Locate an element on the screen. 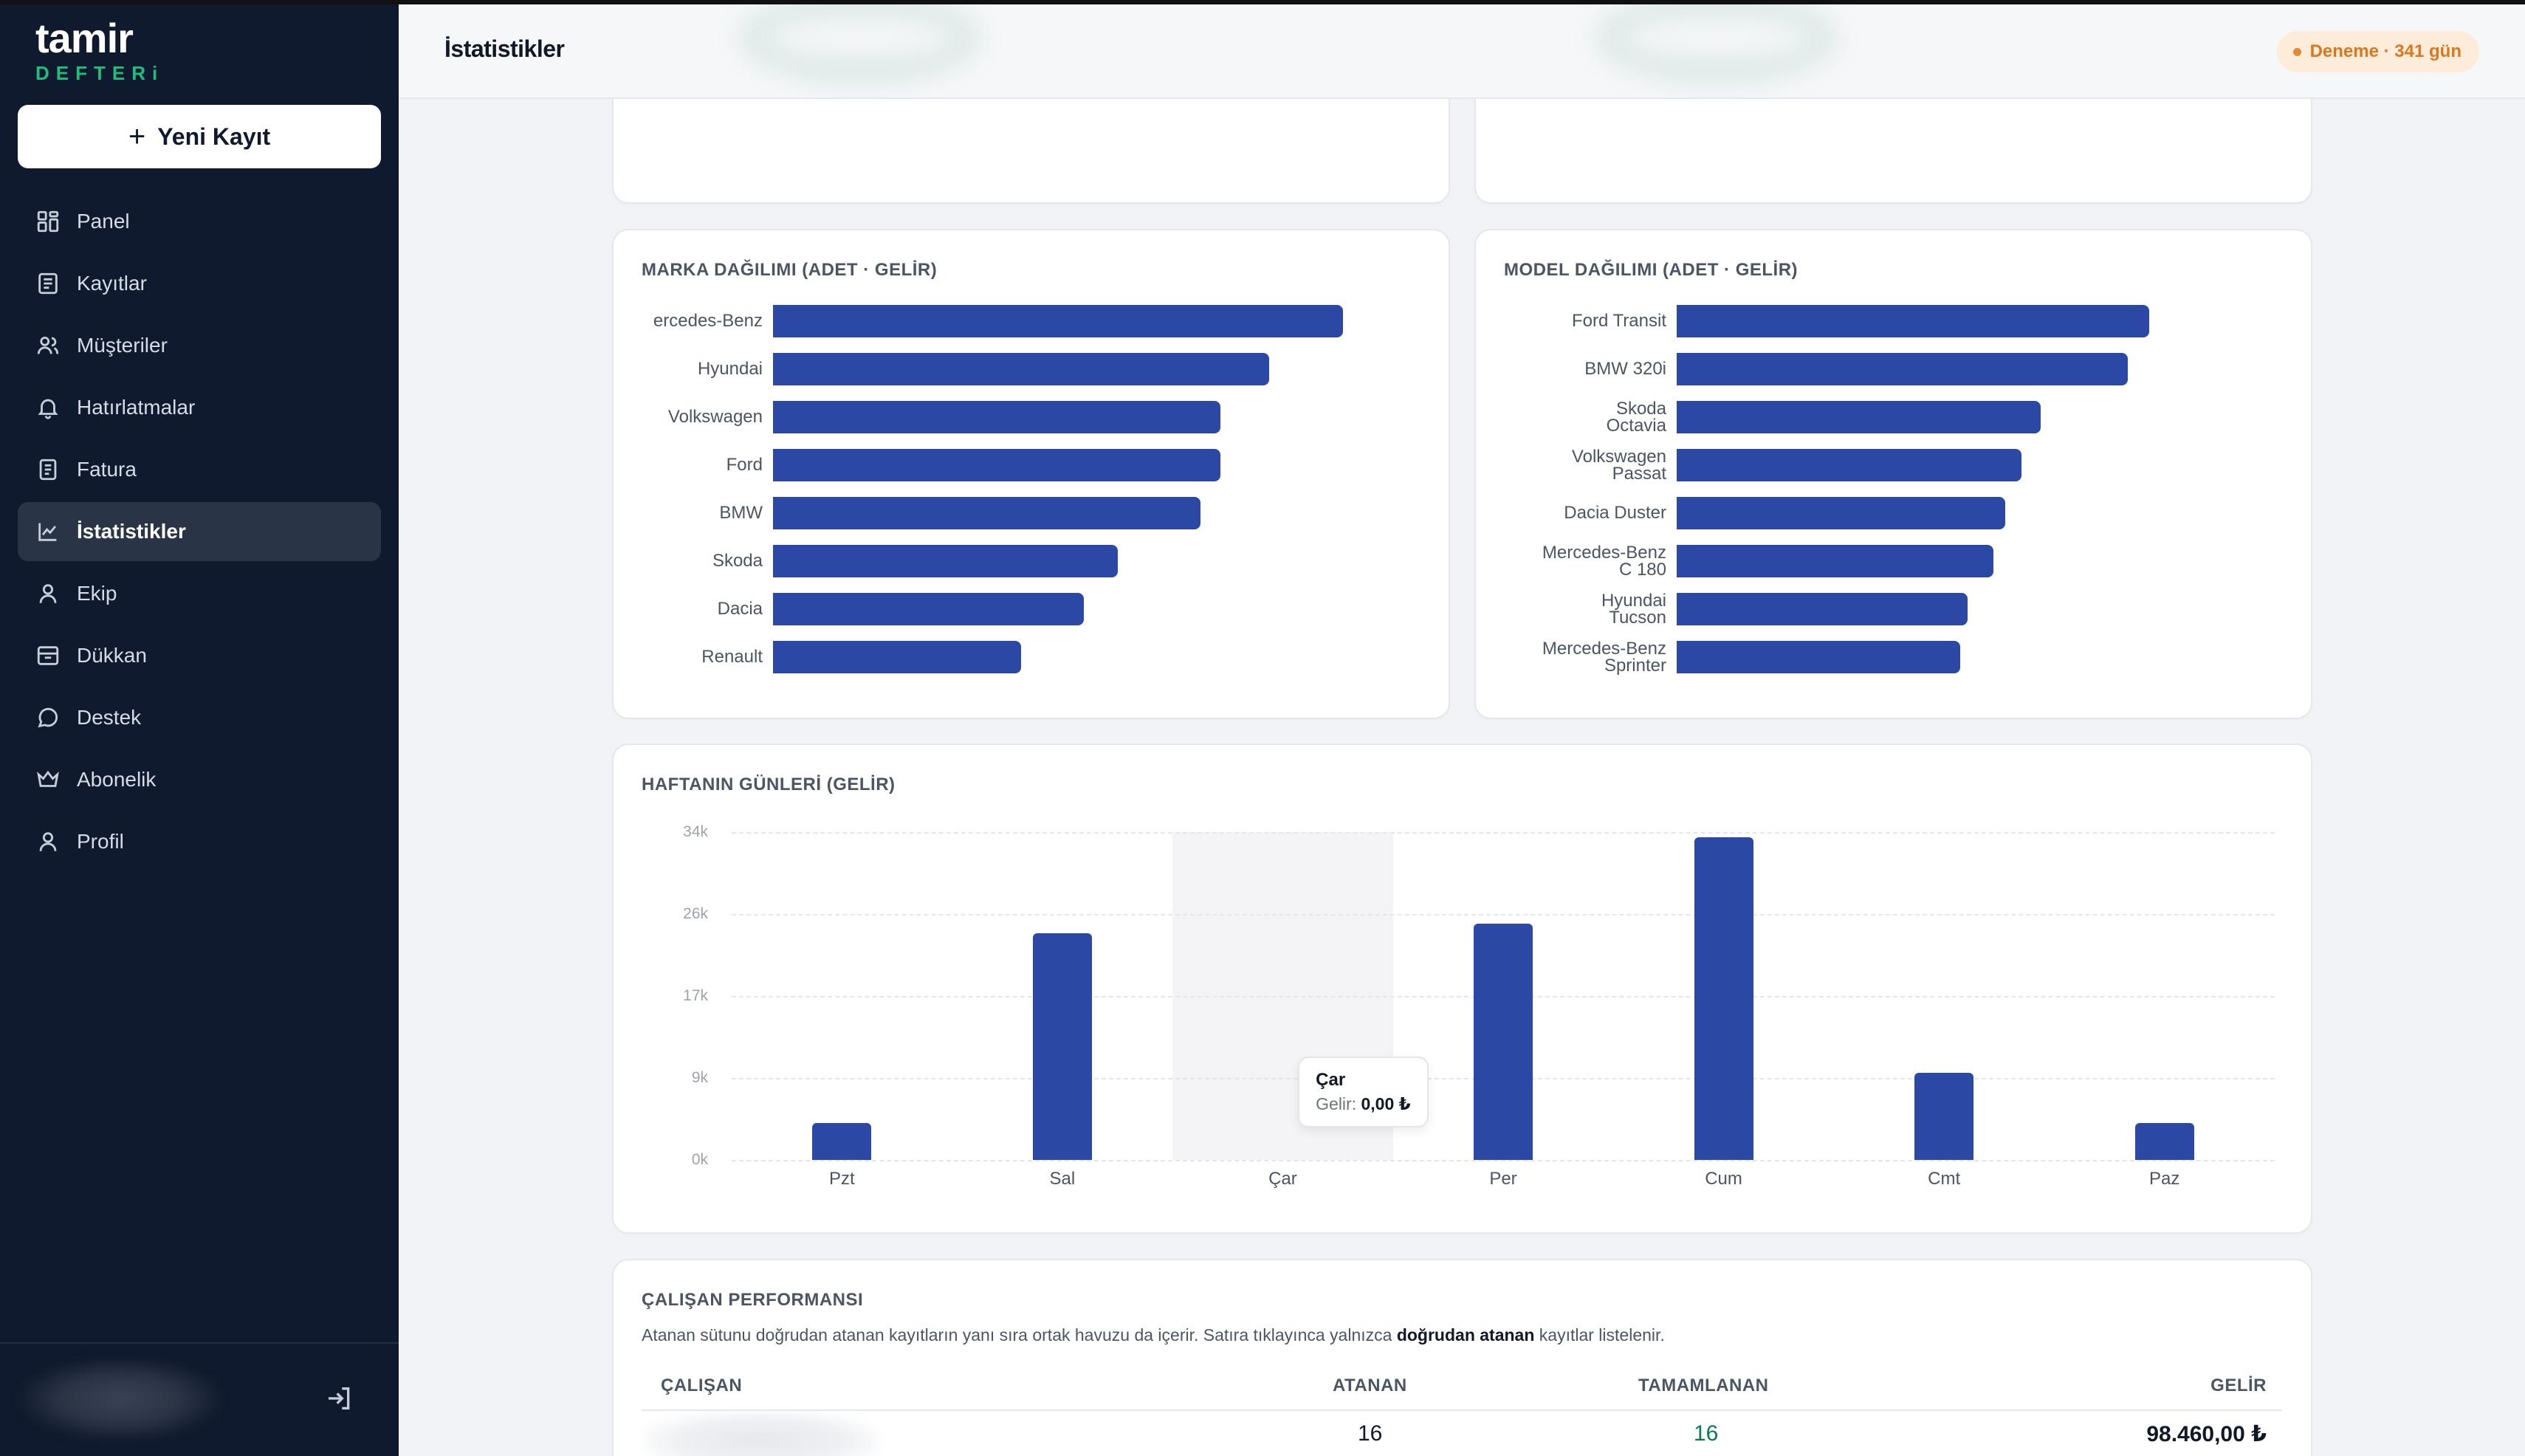 The height and width of the screenshot is (1456, 2525). bar-row: BMW 320i is located at coordinates (1813, 369).